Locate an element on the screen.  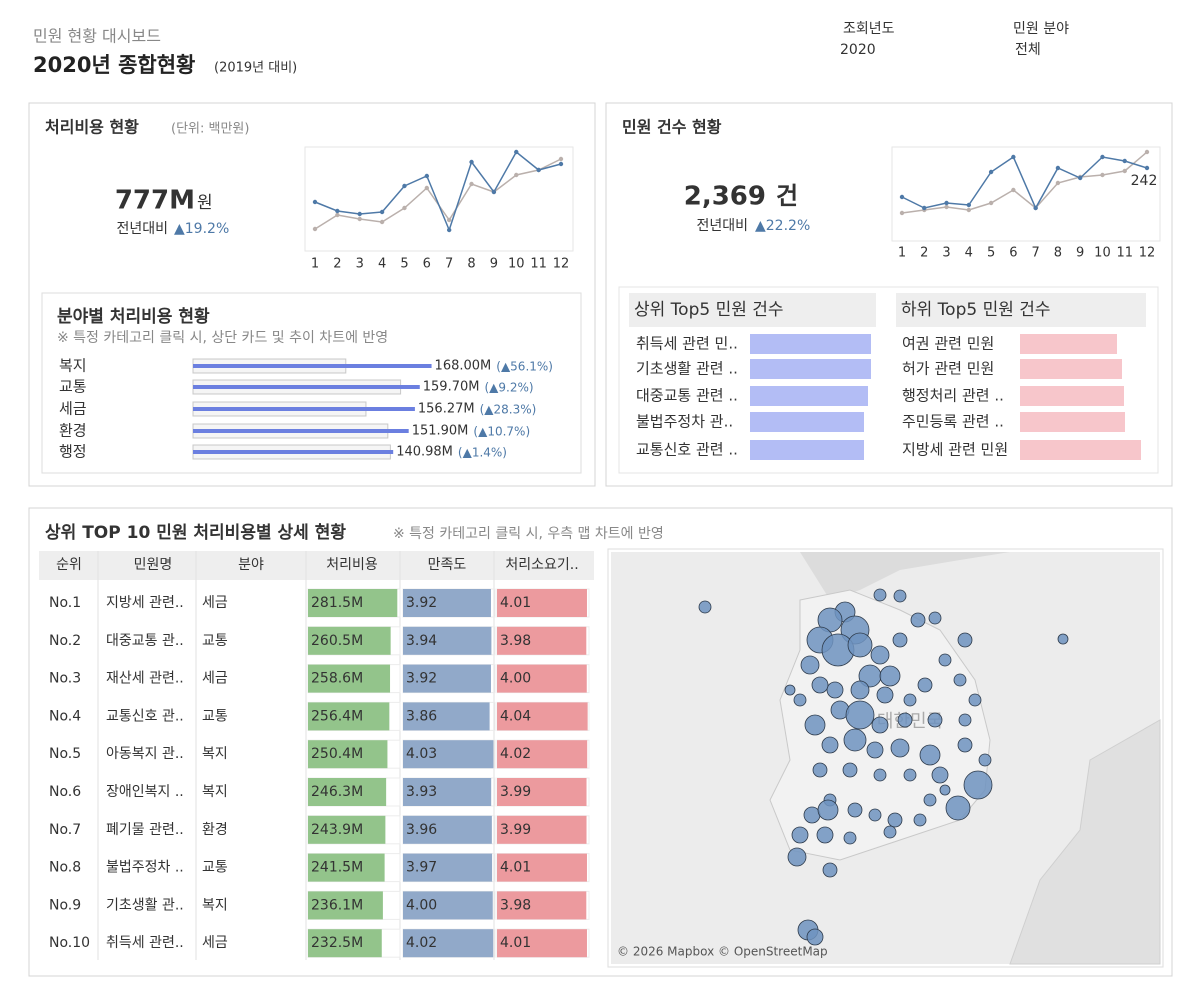
category-label: 복지 is located at coordinates (73, 366).